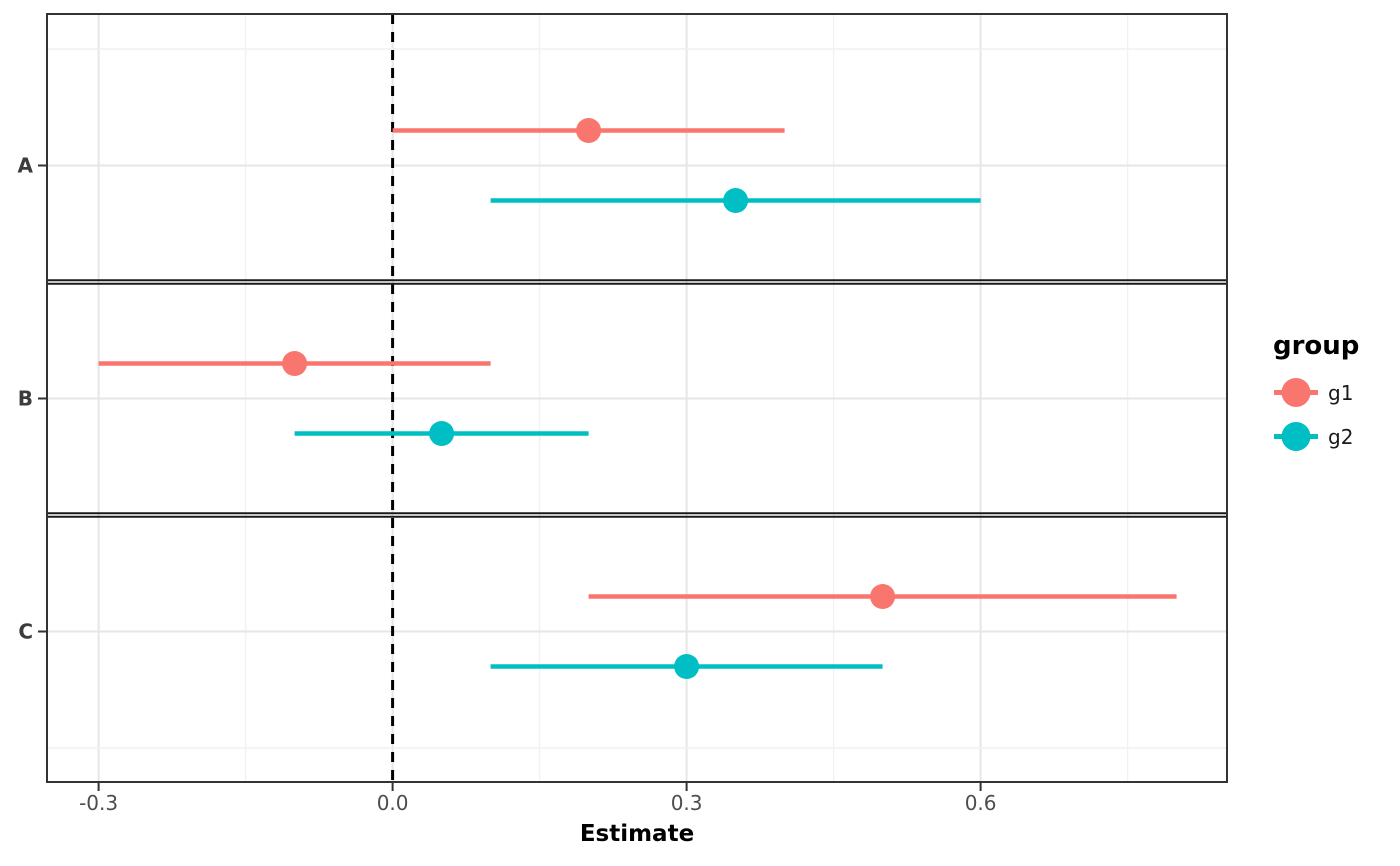  I want to click on legend-item-g1: g1, so click(1316, 392).